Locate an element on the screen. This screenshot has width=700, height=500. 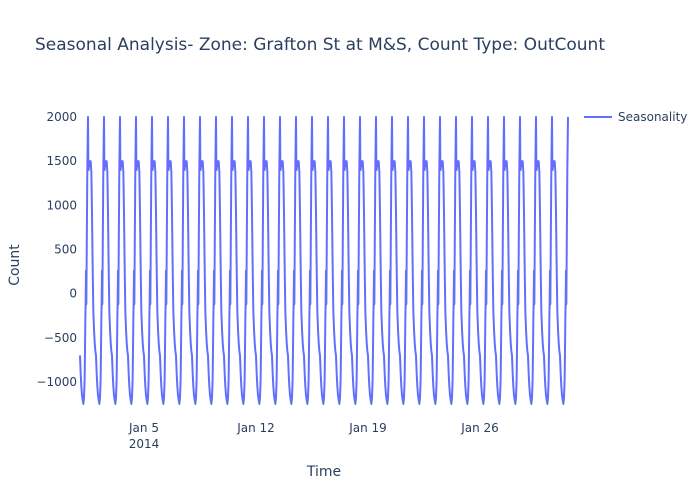
y-tick-label: 0 is located at coordinates (73, 294).